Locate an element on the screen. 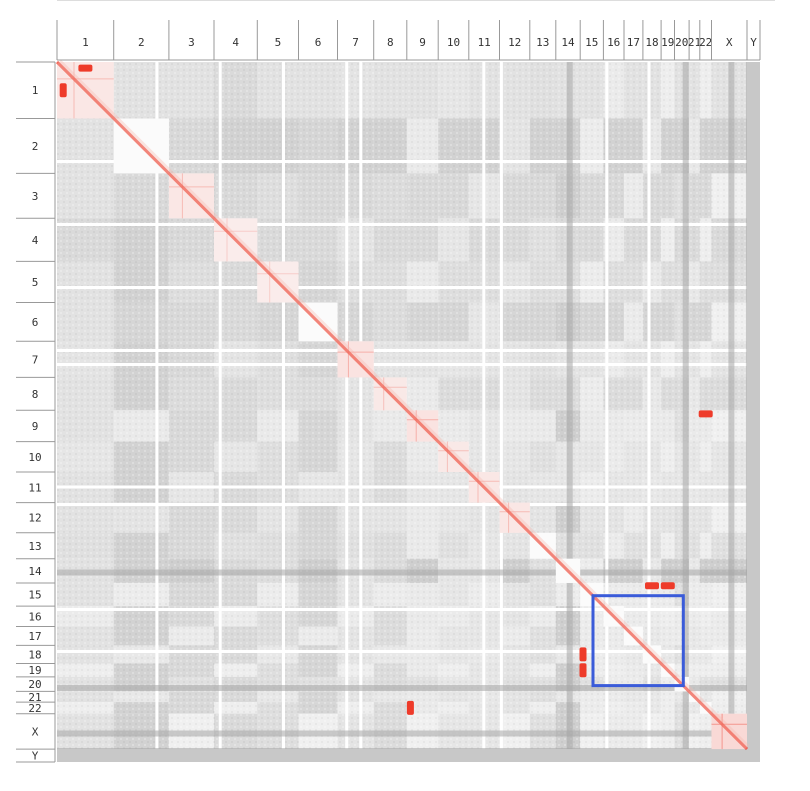  y-label-Y: Y is located at coordinates (35, 756).